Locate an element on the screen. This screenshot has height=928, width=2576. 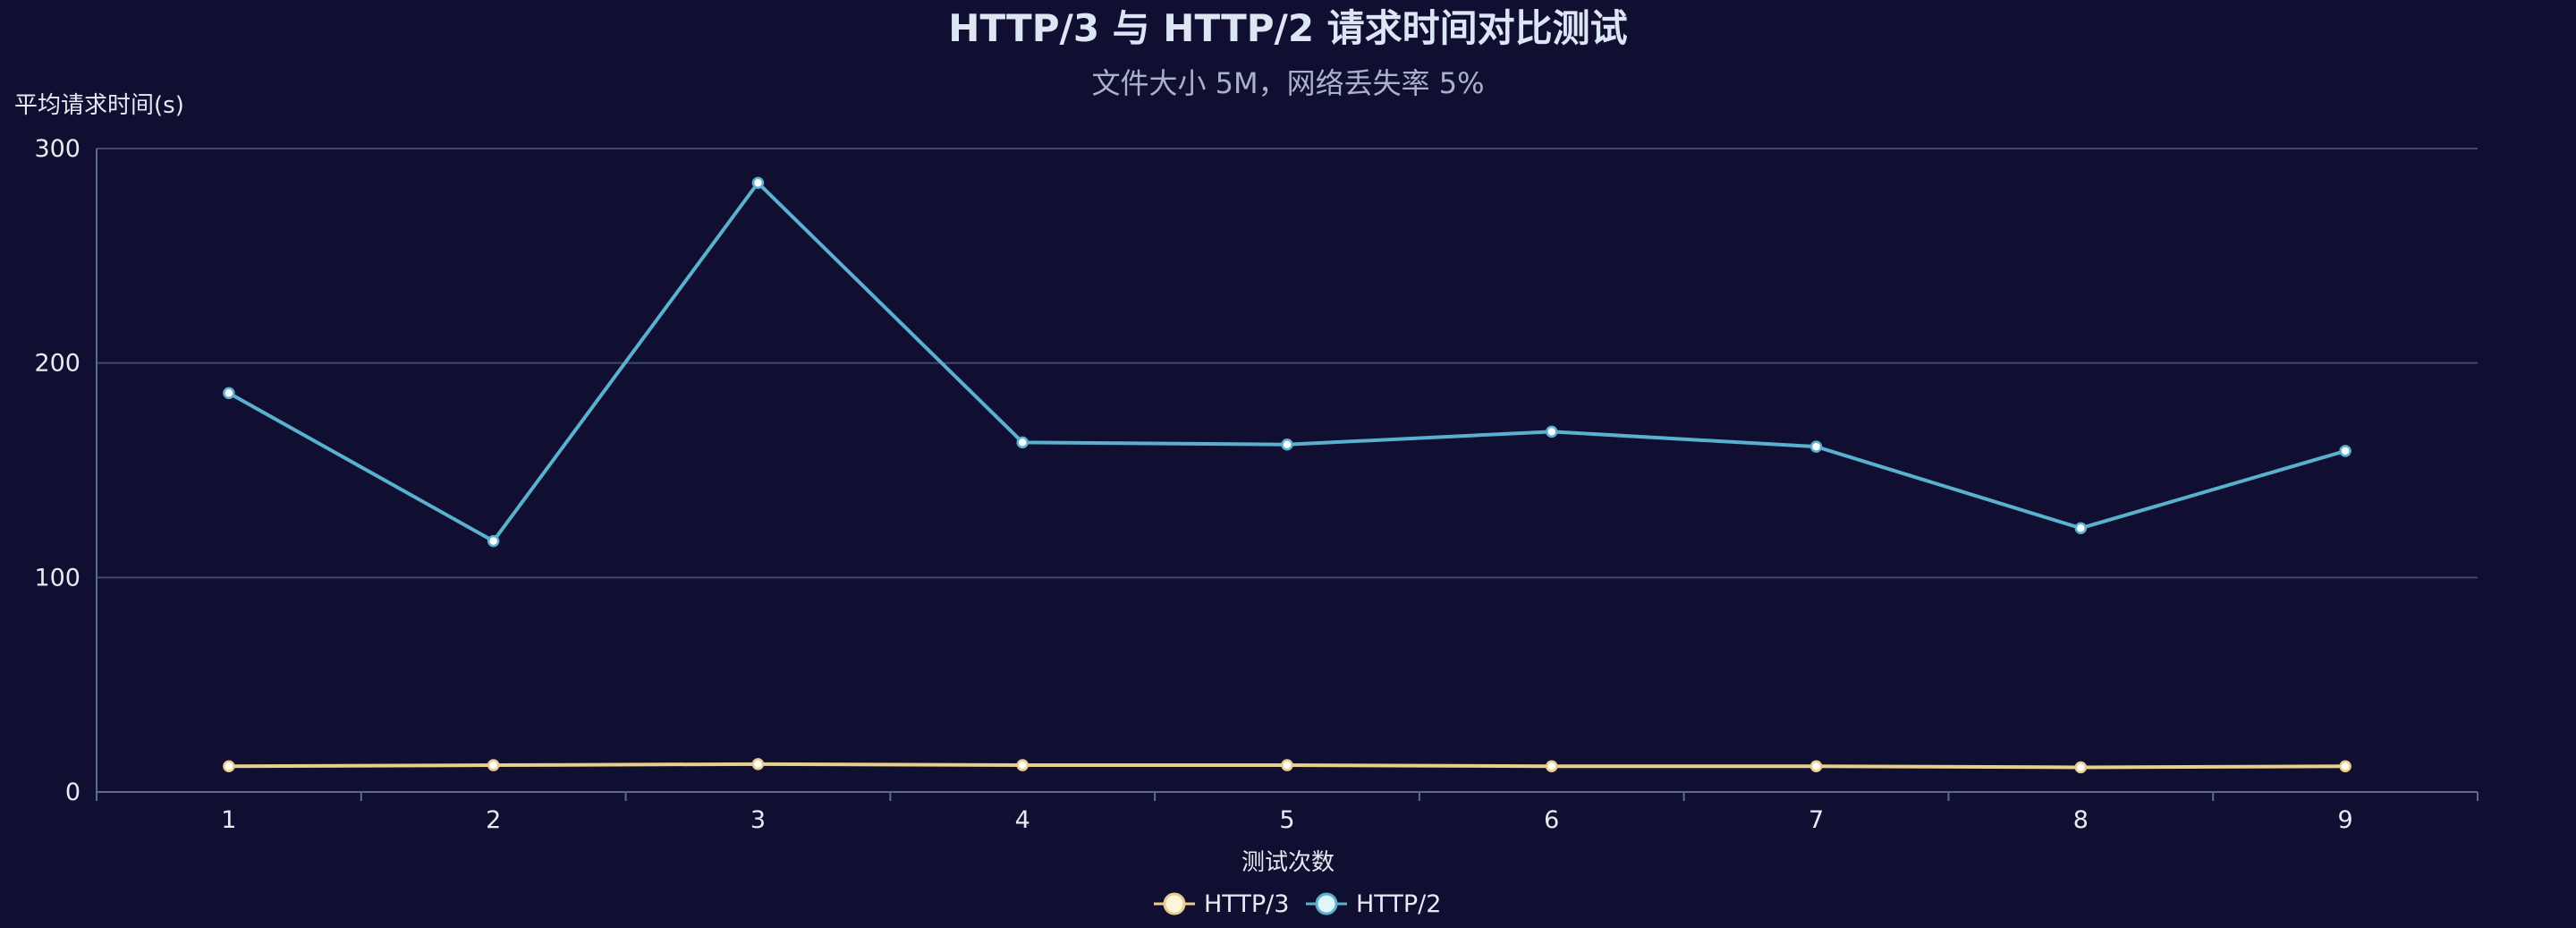
legend-item: HTTP/3 is located at coordinates (1221, 904).